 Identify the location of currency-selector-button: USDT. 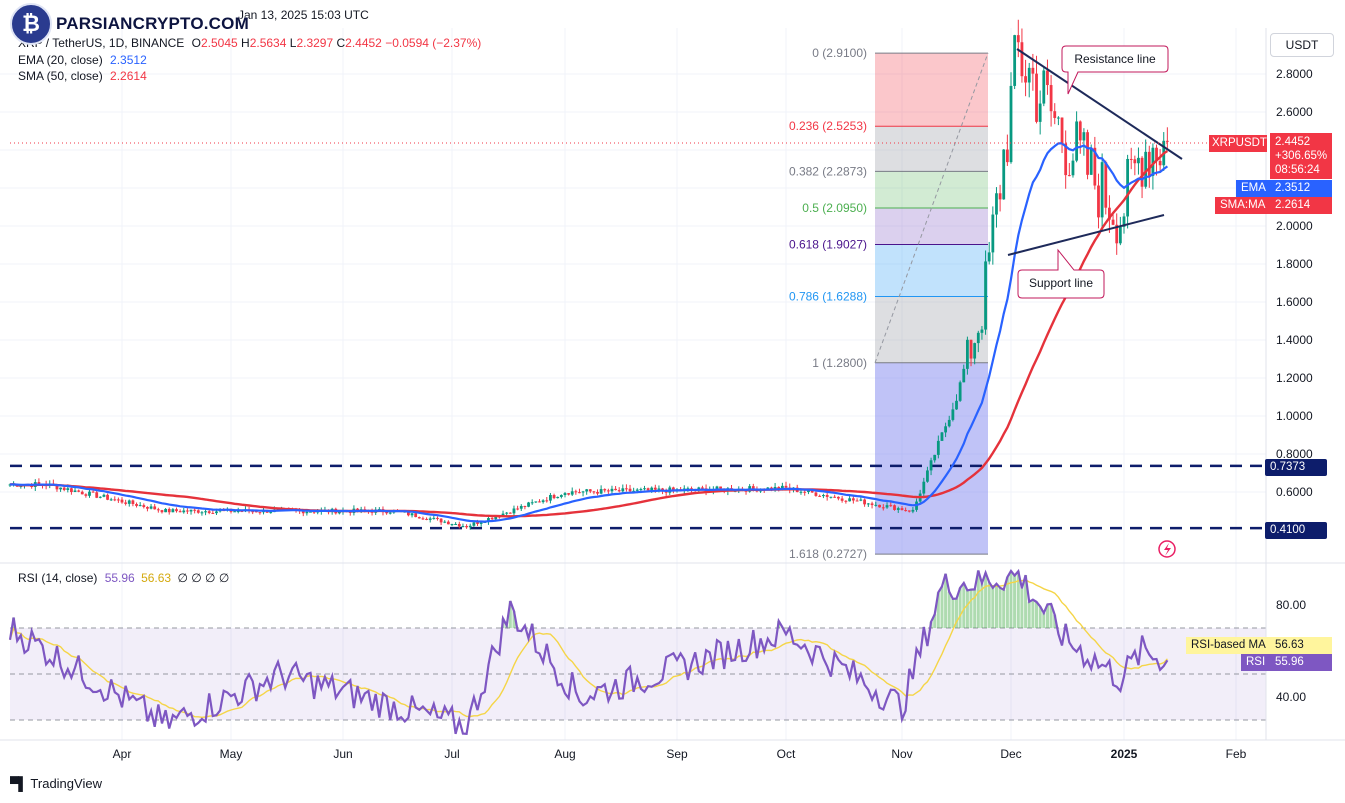
(1302, 45).